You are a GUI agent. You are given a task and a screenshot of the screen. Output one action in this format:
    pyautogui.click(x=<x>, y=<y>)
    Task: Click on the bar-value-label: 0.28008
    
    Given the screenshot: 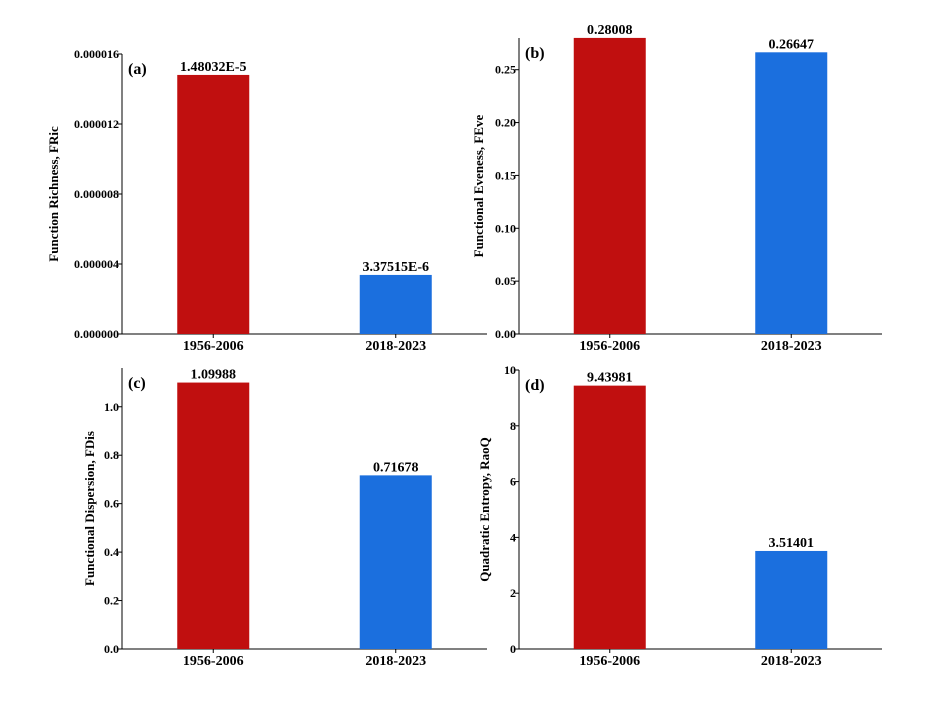 What is the action you would take?
    pyautogui.click(x=610, y=30)
    